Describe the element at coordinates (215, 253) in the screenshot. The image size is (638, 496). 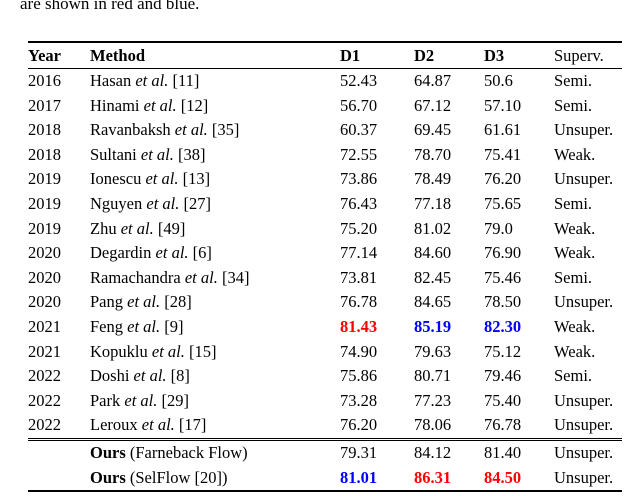
I see `method-cell: Degardin et al. [6]` at that location.